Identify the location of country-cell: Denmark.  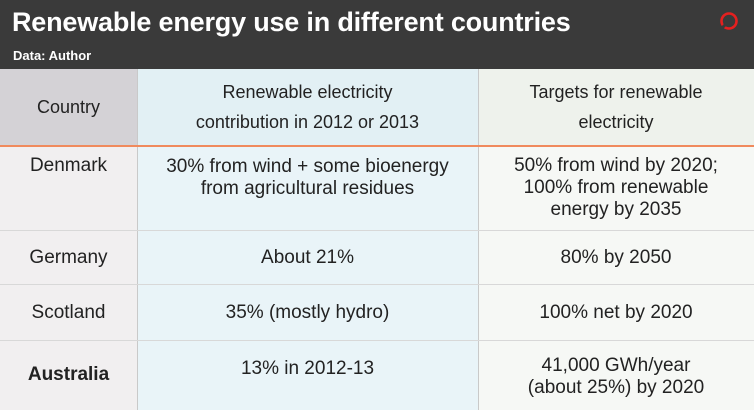
(68, 165).